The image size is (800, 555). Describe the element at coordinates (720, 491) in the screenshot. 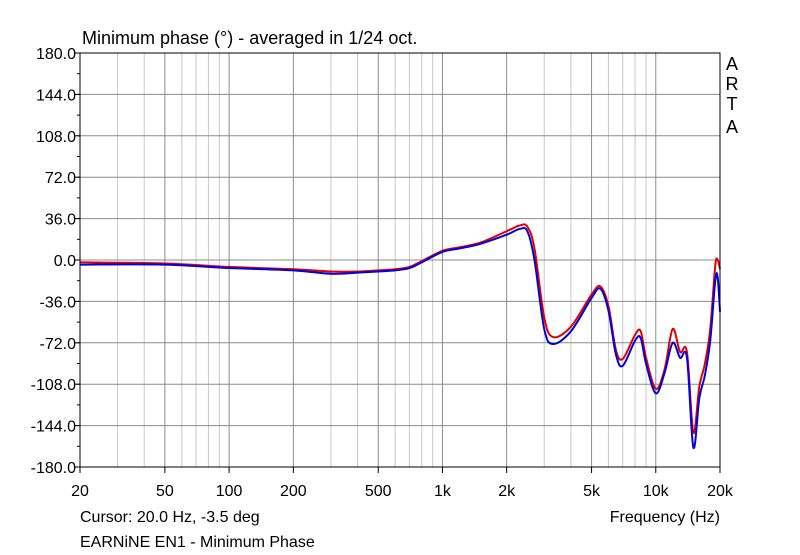

I see `x-tick-label: 20k` at that location.